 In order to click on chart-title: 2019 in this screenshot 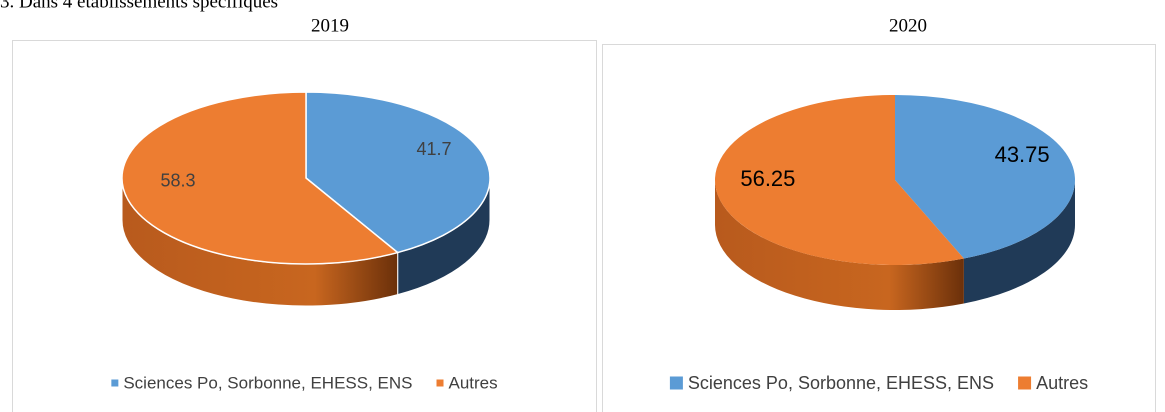, I will do `click(330, 25)`.